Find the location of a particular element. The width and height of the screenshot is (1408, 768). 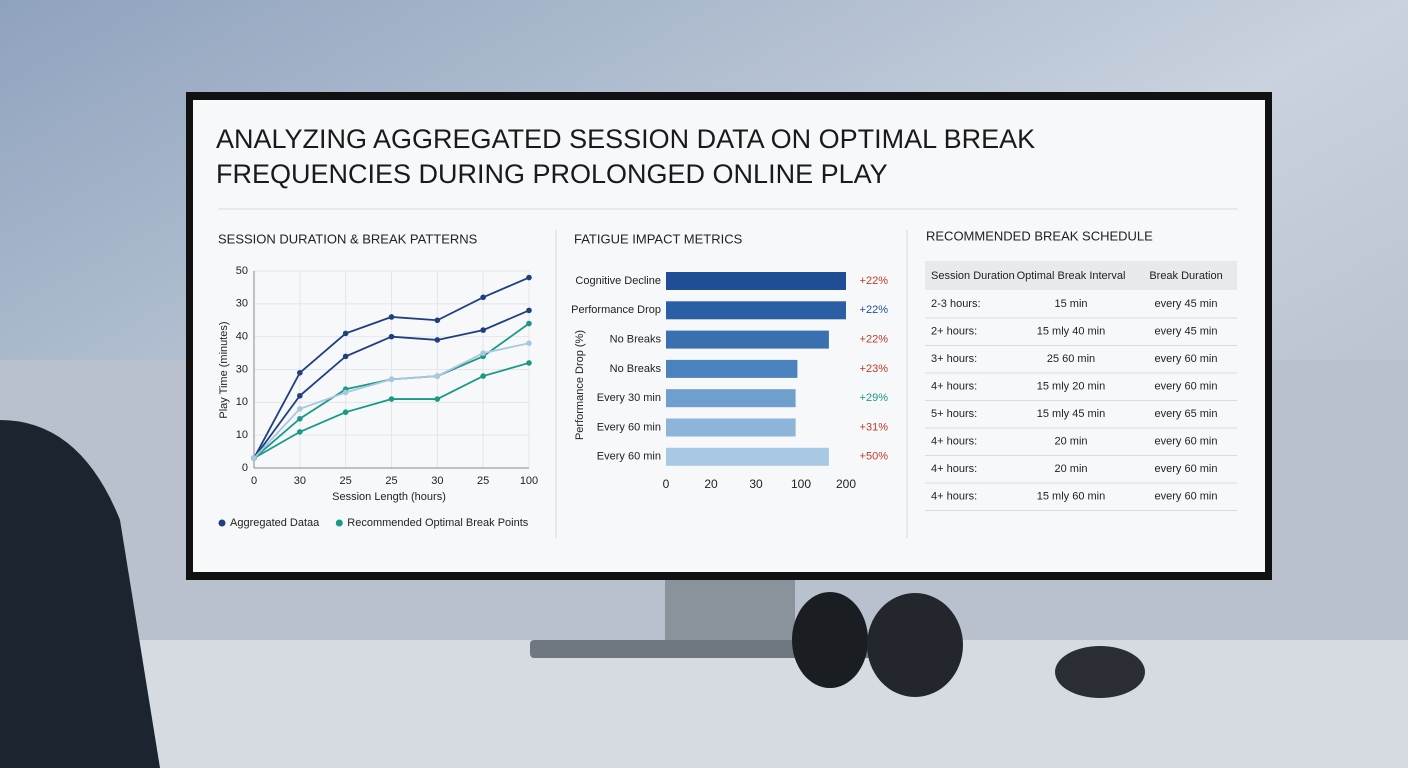

chart-title: SESSION DURATION & BREAK PATTERNS is located at coordinates (348, 238).